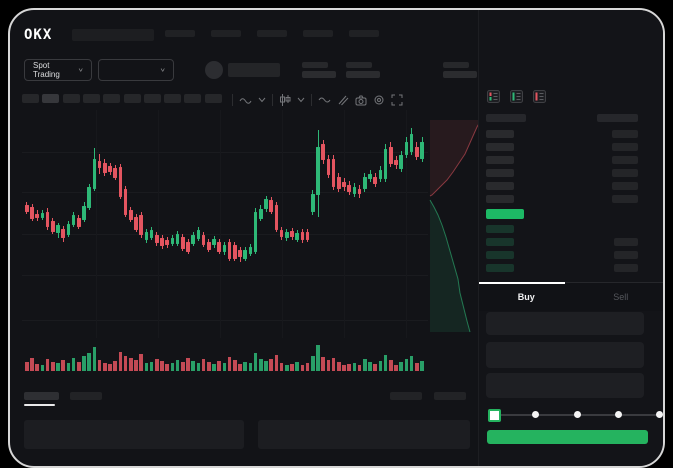 Image resolution: width=673 pixels, height=468 pixels. What do you see at coordinates (58, 70) in the screenshot?
I see `market-type-dropdown: Spot Trading ˅` at bounding box center [58, 70].